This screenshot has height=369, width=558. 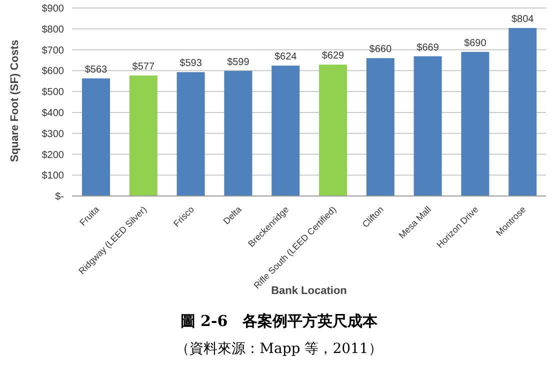 What do you see at coordinates (143, 66) in the screenshot?
I see `data-label: $577` at bounding box center [143, 66].